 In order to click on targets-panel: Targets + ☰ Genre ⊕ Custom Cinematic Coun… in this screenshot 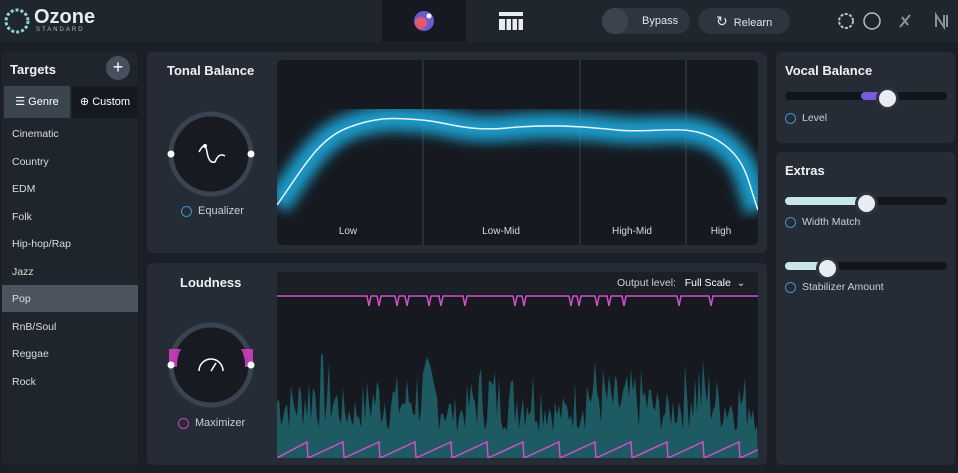, I will do `click(70, 258)`.